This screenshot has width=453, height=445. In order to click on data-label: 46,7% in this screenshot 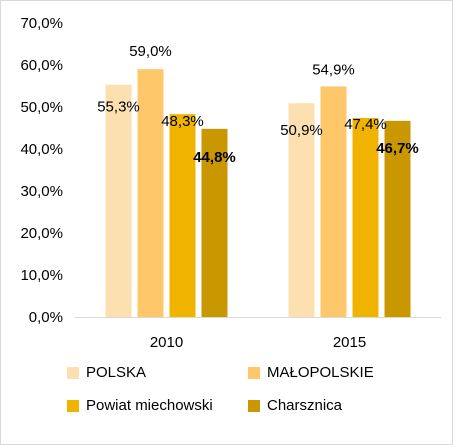, I will do `click(397, 148)`.